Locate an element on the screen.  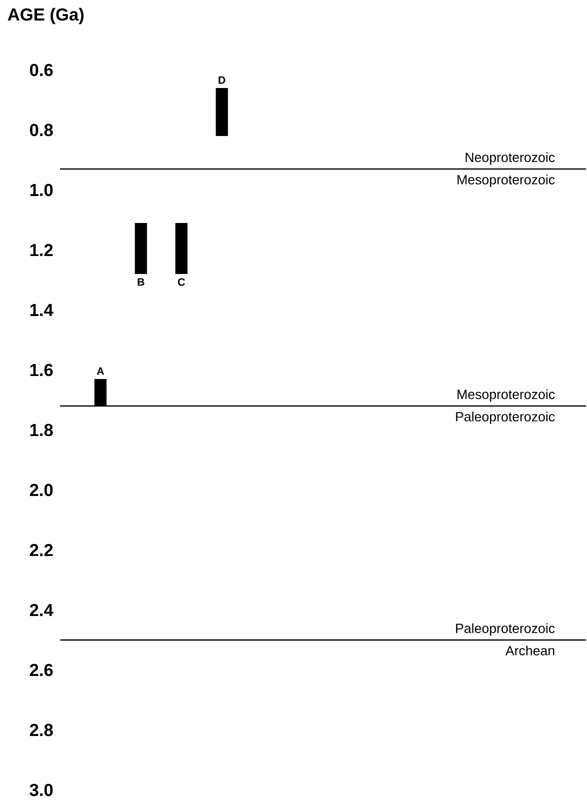
text: Mesoproterozoic is located at coordinates (506, 181).